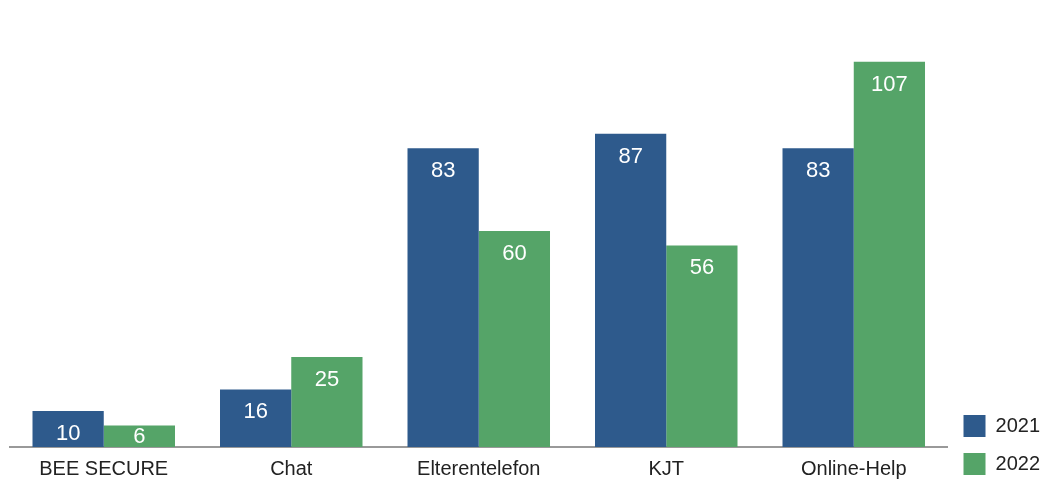 Image resolution: width=1052 pixels, height=493 pixels. I want to click on data-label: 87, so click(630, 155).